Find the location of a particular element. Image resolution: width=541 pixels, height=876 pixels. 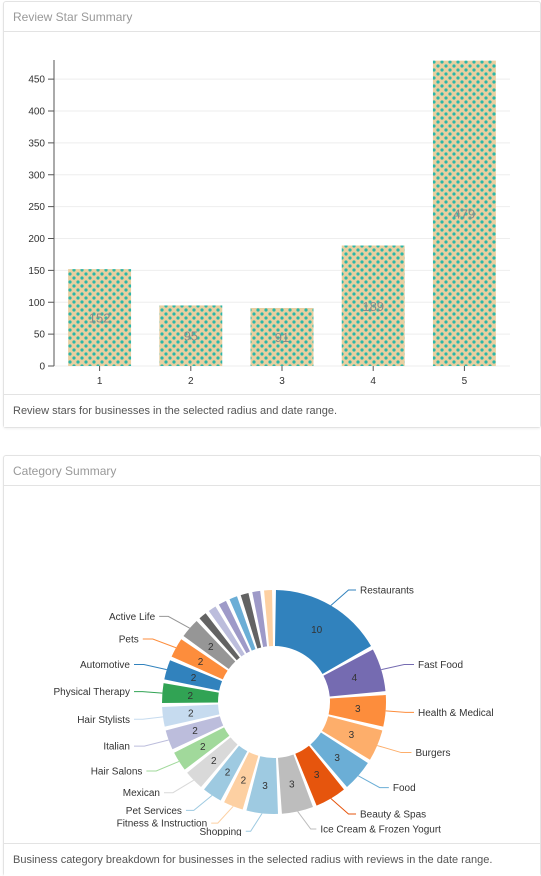

category-label-shopping: Shopping is located at coordinates (220, 831).